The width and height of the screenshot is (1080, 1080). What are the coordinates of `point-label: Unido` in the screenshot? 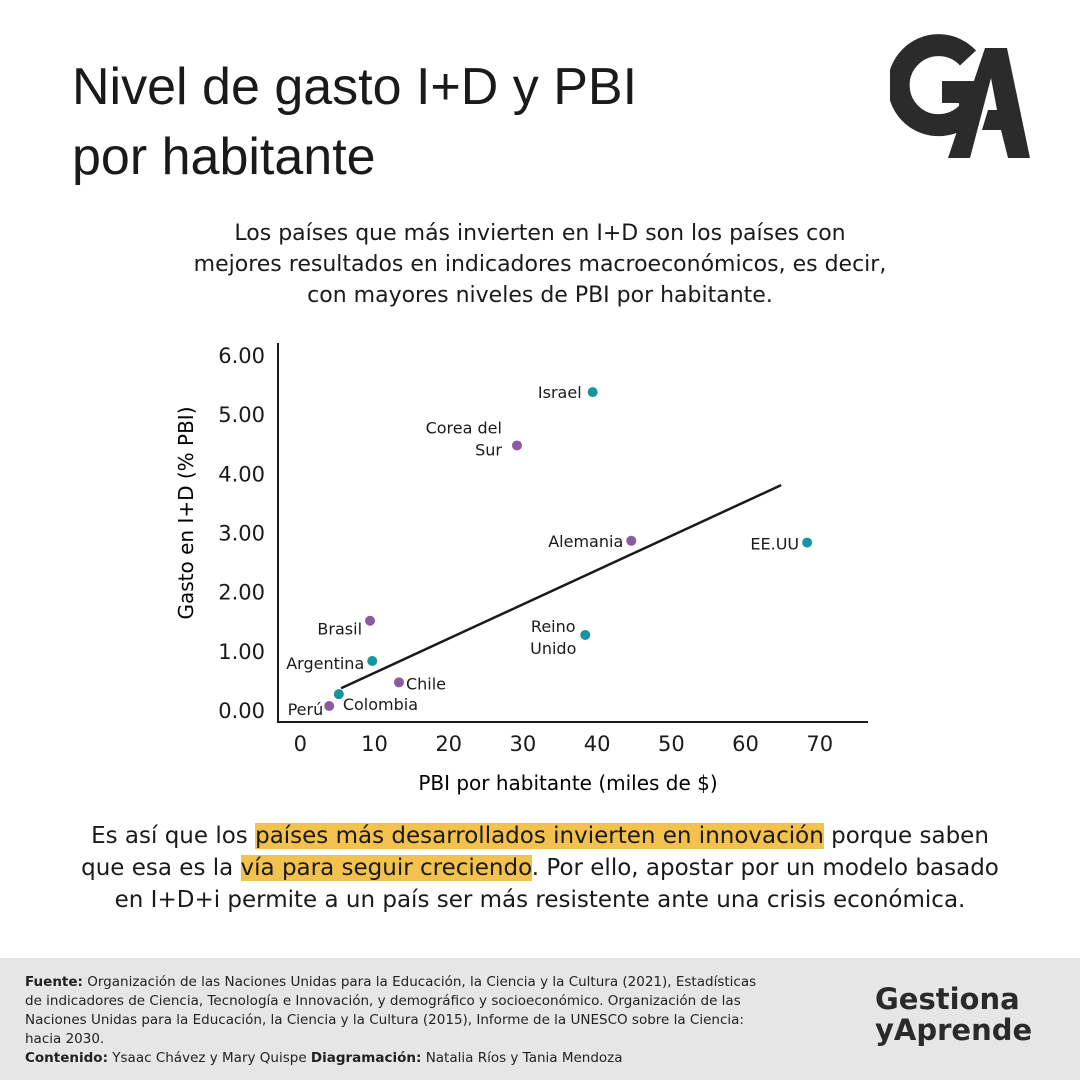 It's located at (553, 648).